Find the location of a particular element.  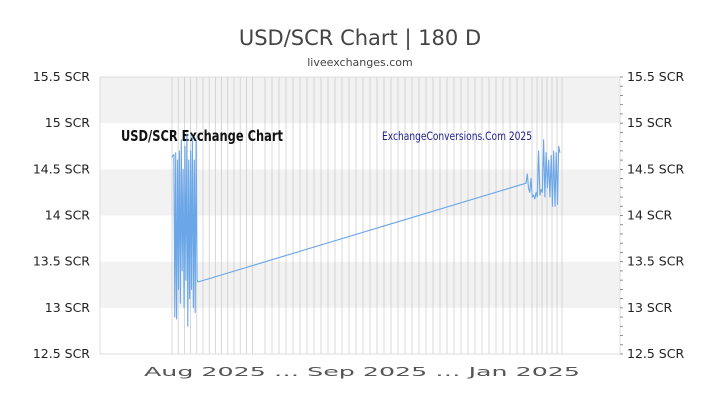

y-tick-label-left: 15 SCR is located at coordinates (68, 122).